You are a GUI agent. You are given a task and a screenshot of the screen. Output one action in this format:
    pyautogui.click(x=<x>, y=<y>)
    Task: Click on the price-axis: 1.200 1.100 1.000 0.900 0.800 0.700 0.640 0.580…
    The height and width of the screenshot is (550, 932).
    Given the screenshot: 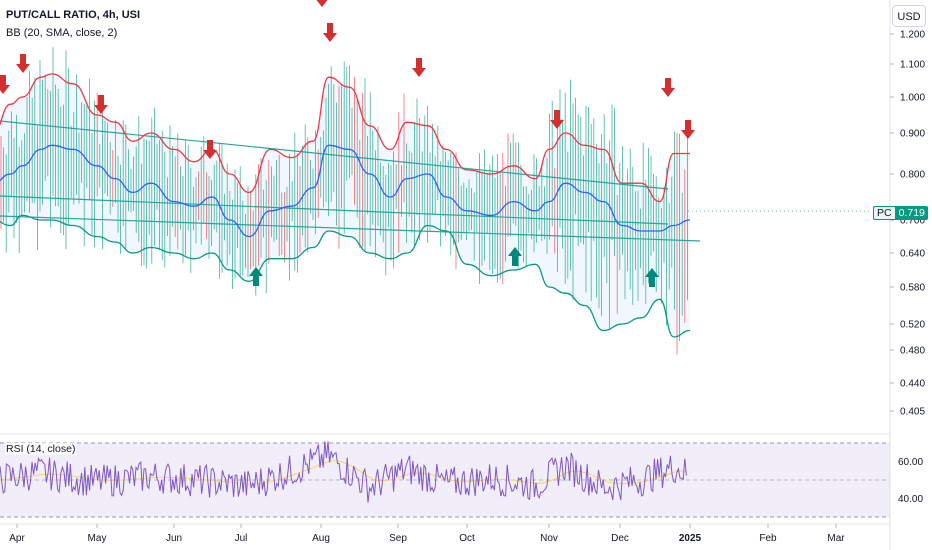 What is the action you would take?
    pyautogui.click(x=910, y=275)
    